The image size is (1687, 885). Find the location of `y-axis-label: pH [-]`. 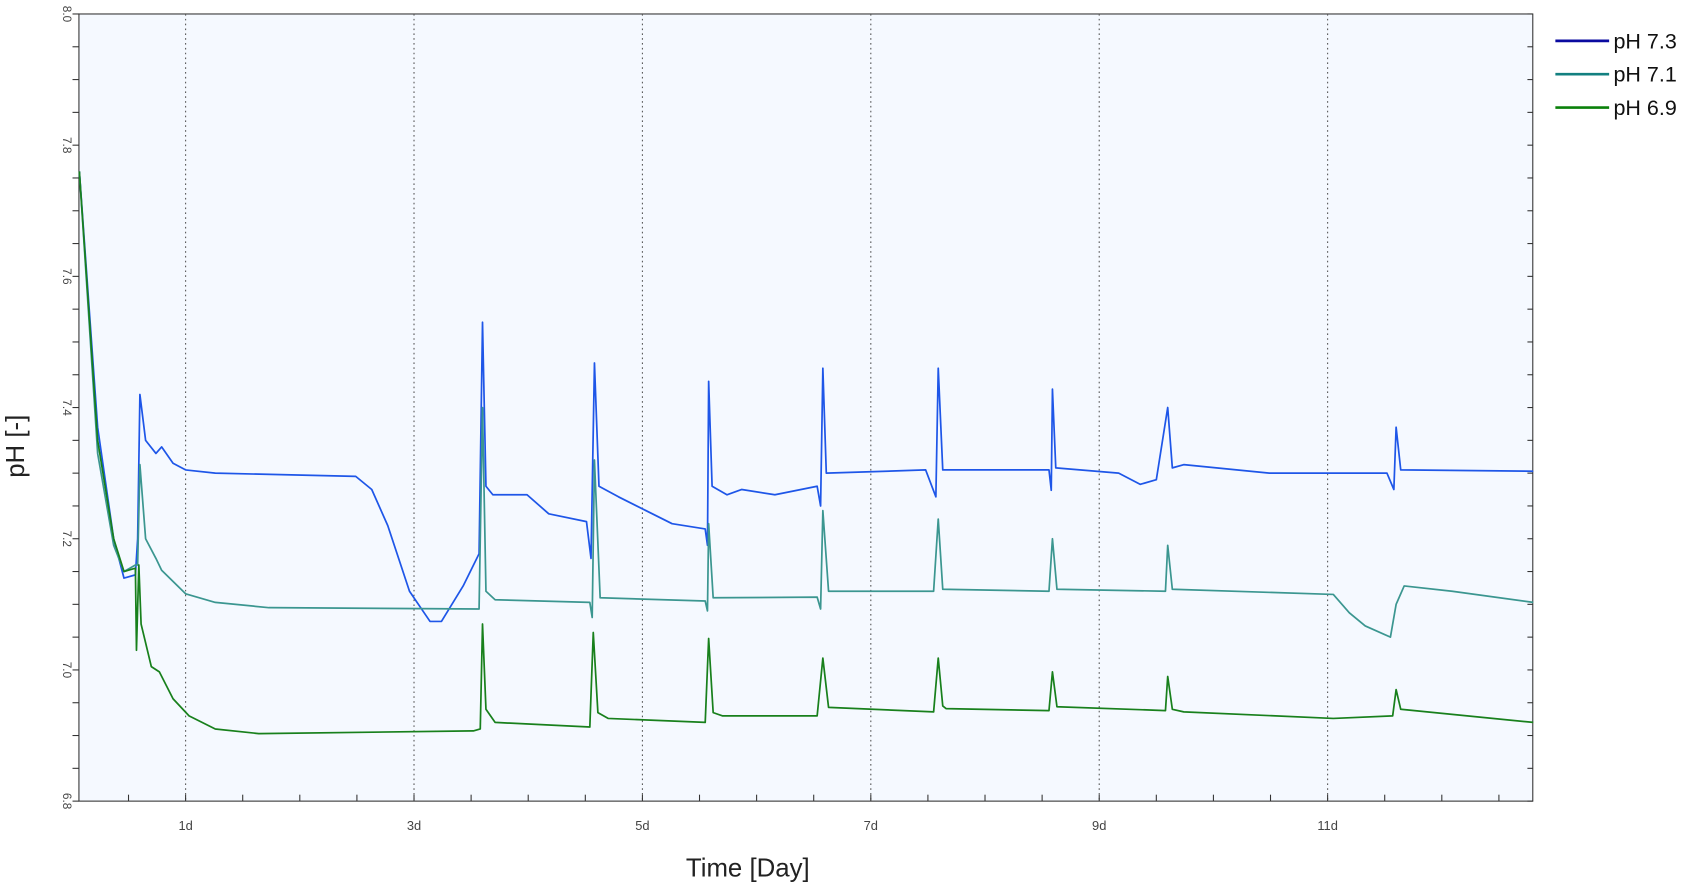

y-axis-label: pH [-] is located at coordinates (16, 446).